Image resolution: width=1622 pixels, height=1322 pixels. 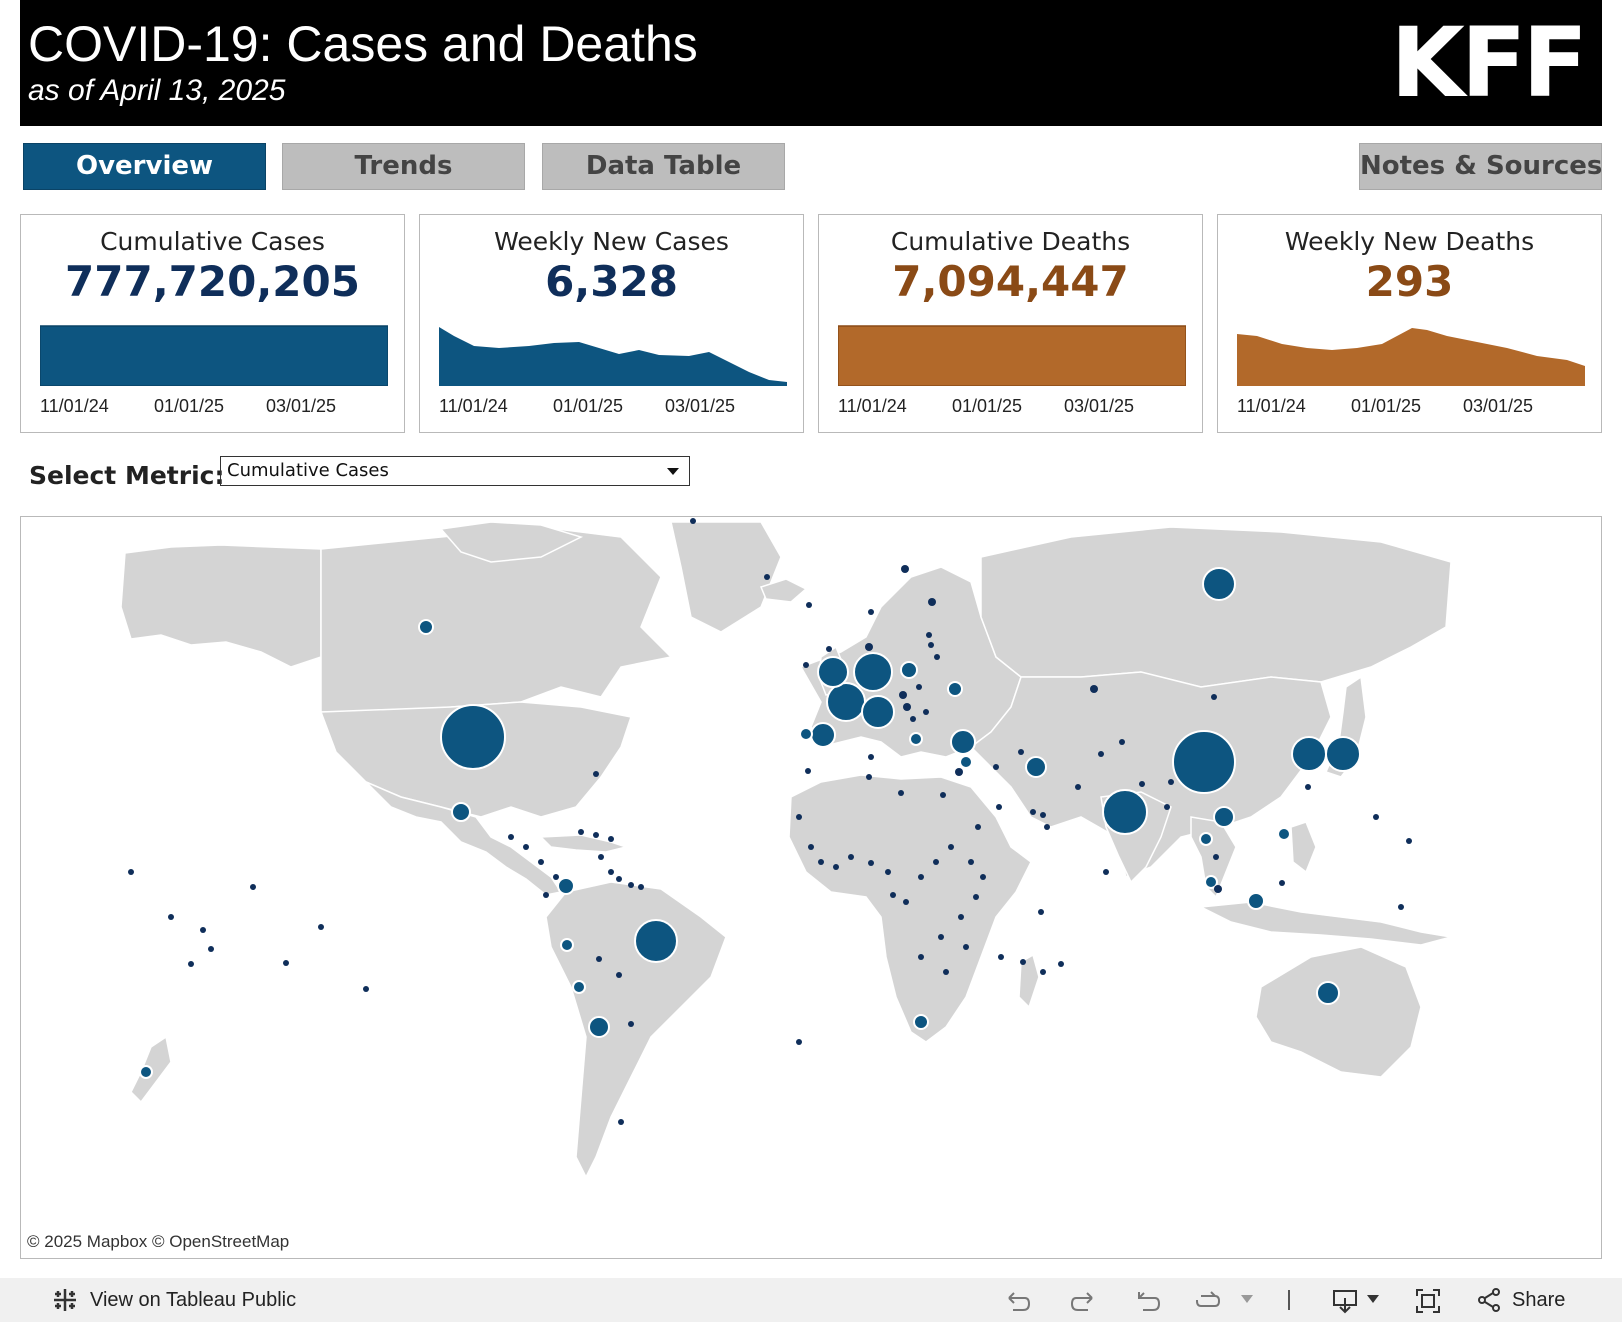 I want to click on card-value: 7,094,447, so click(x=1010, y=281).